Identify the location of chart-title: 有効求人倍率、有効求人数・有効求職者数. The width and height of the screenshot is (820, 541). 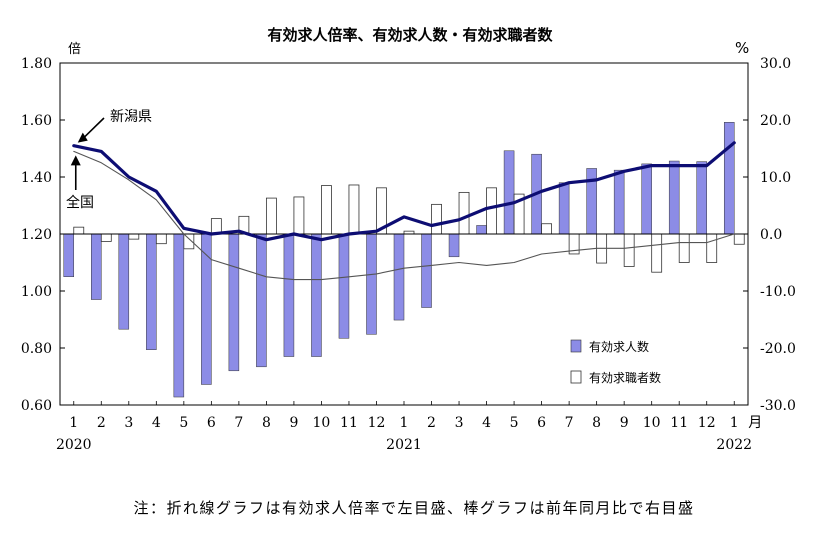
(410, 35).